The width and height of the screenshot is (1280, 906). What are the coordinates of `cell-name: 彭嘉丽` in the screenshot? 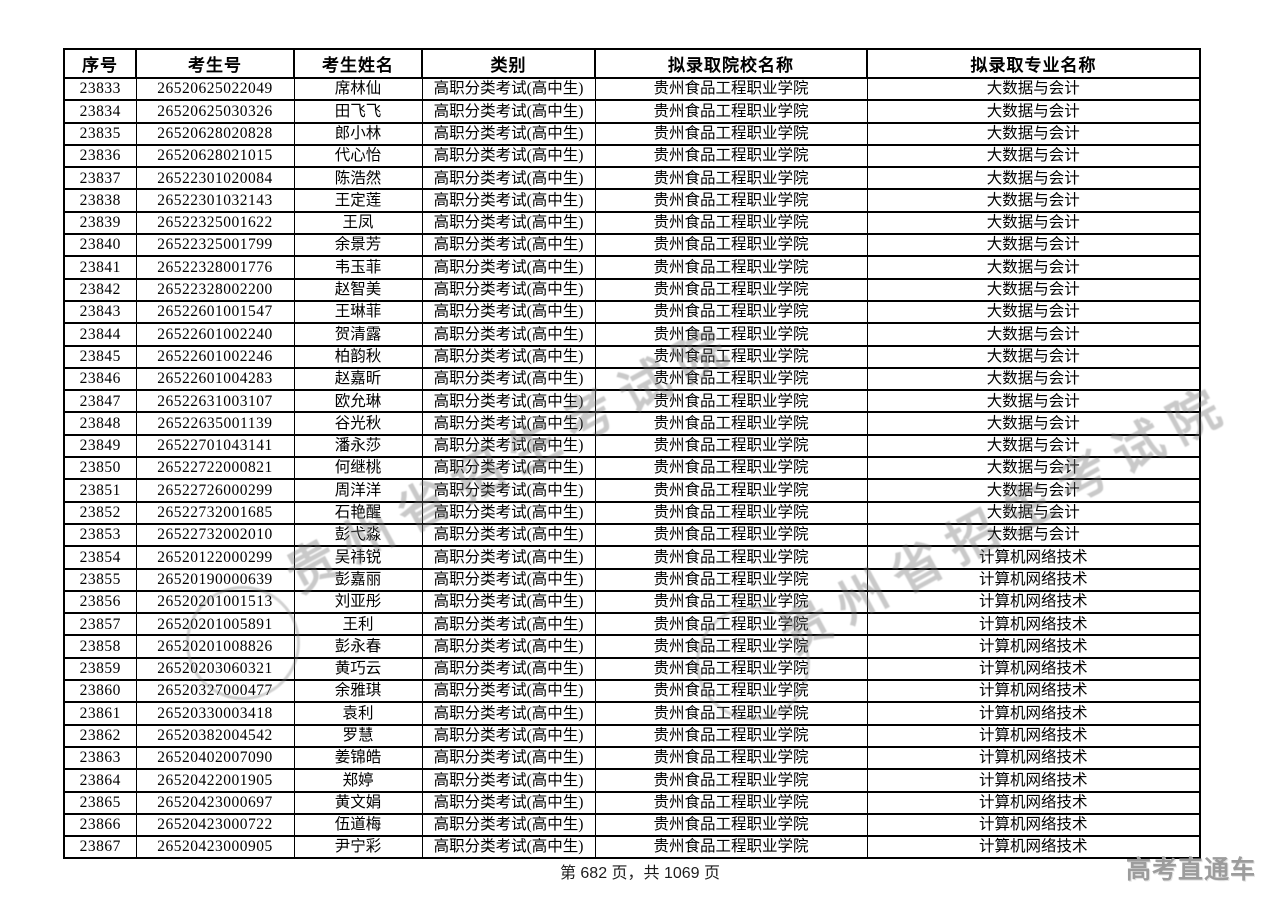 It's located at (358, 579).